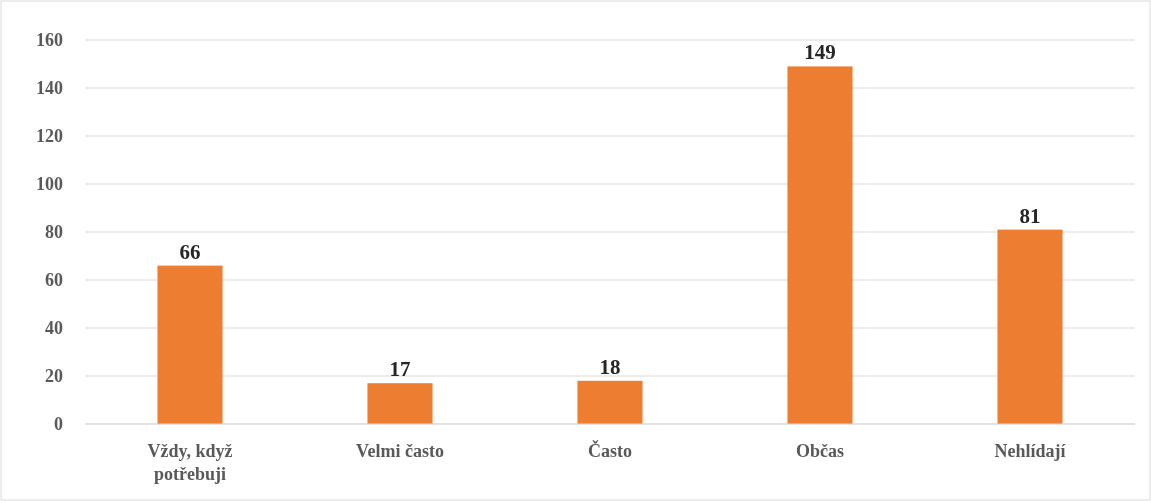 This screenshot has height=501, width=1151. I want to click on y-tick-label: 60, so click(54, 280).